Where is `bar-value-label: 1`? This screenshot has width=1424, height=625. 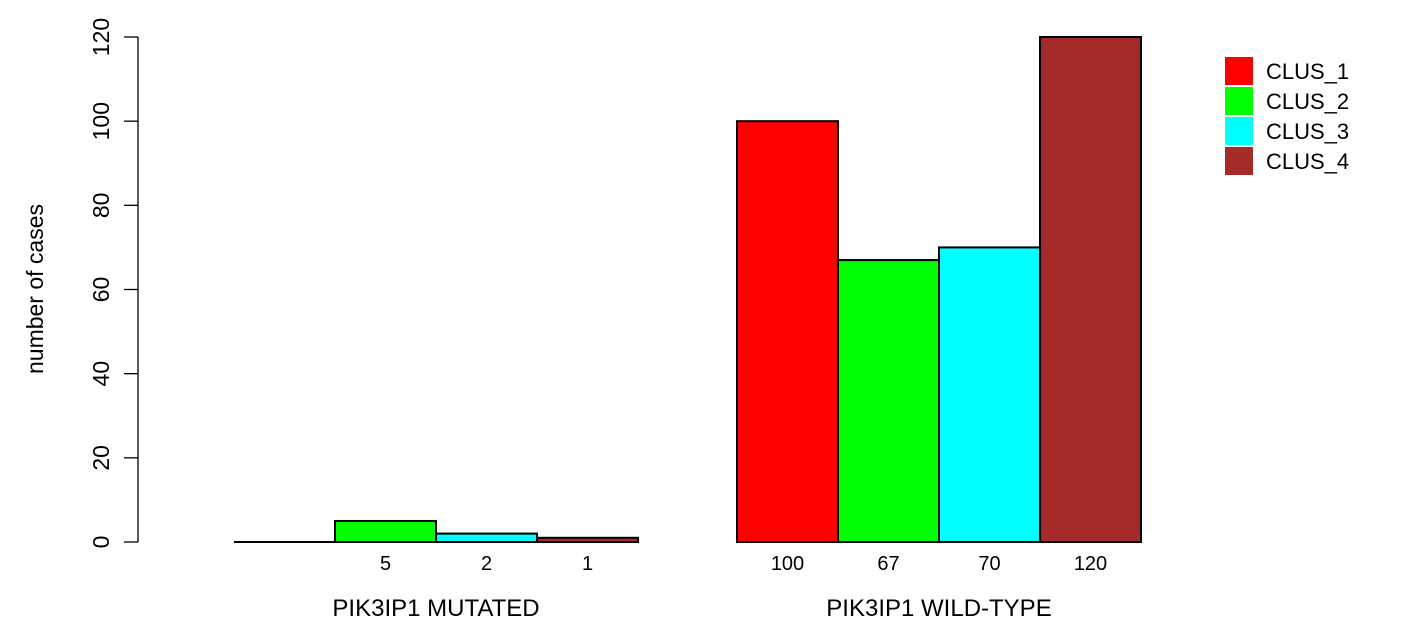 bar-value-label: 1 is located at coordinates (587, 564).